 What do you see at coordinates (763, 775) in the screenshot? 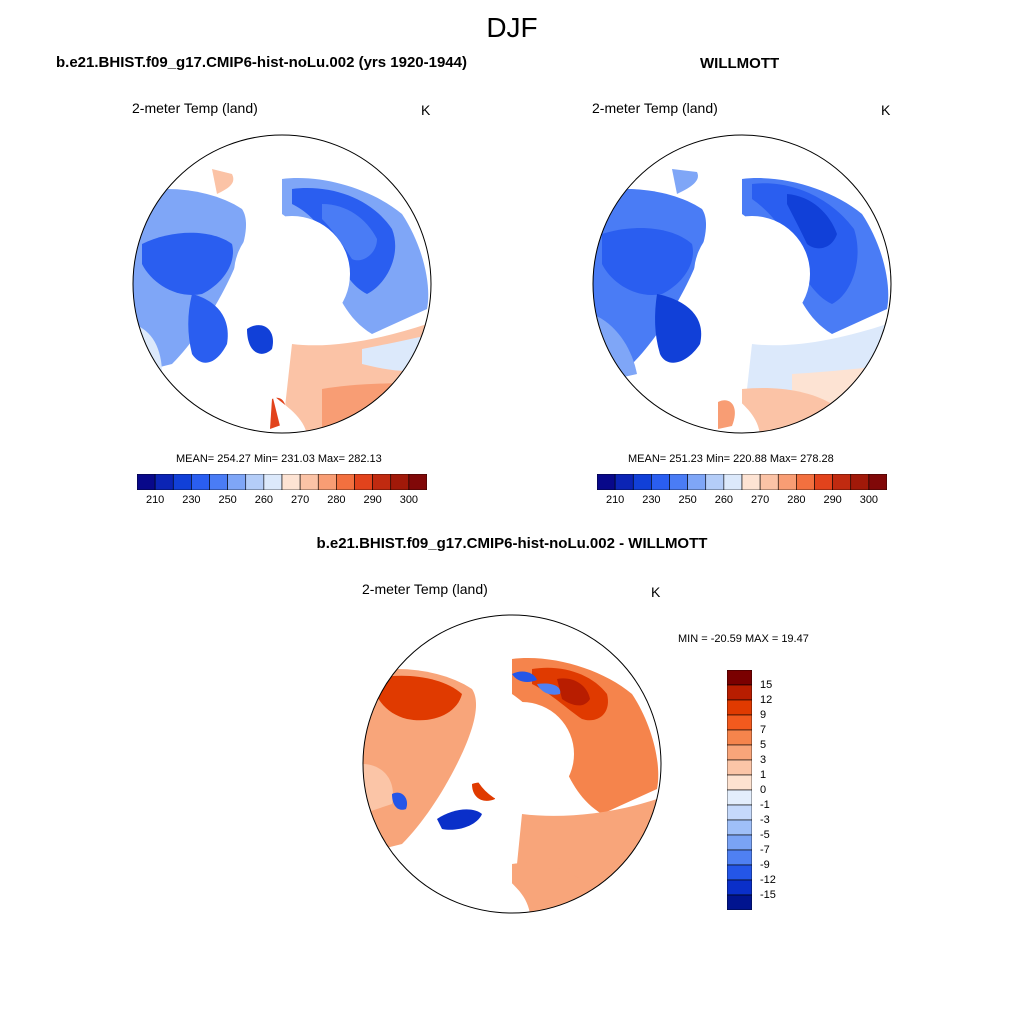
I see `diff-colorbar-tick-label: 1` at bounding box center [763, 775].